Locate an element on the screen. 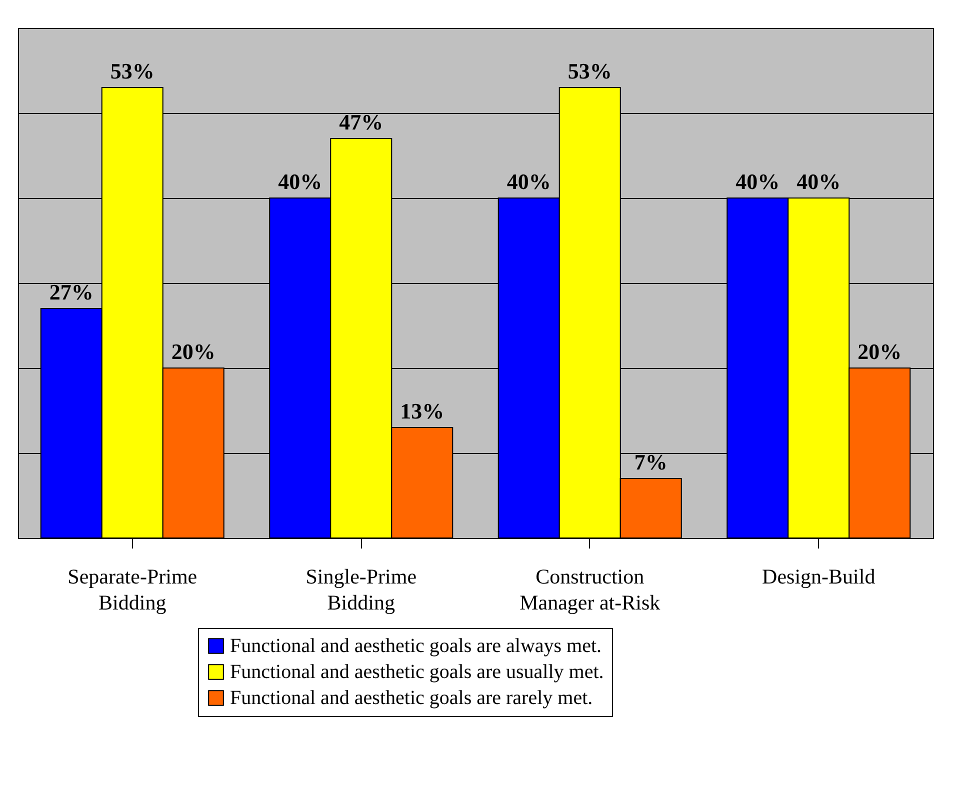 This screenshot has width=957, height=801. data-label: 27% is located at coordinates (71, 292).